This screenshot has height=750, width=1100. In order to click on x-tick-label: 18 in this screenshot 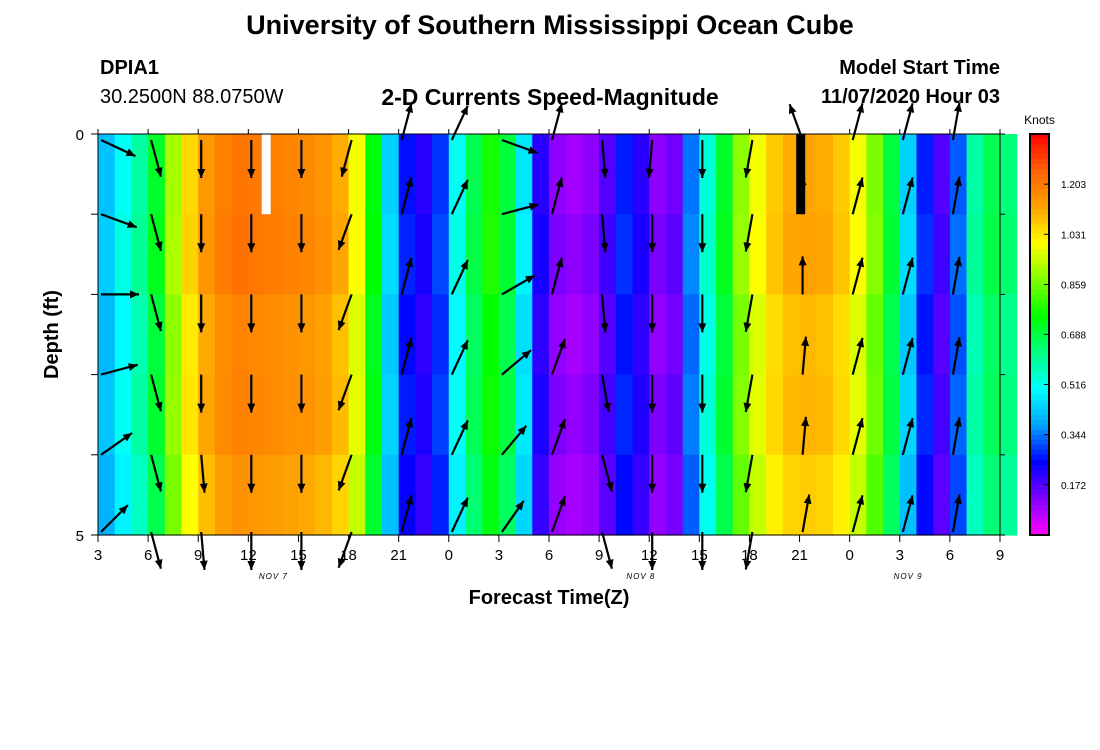, I will do `click(749, 555)`.